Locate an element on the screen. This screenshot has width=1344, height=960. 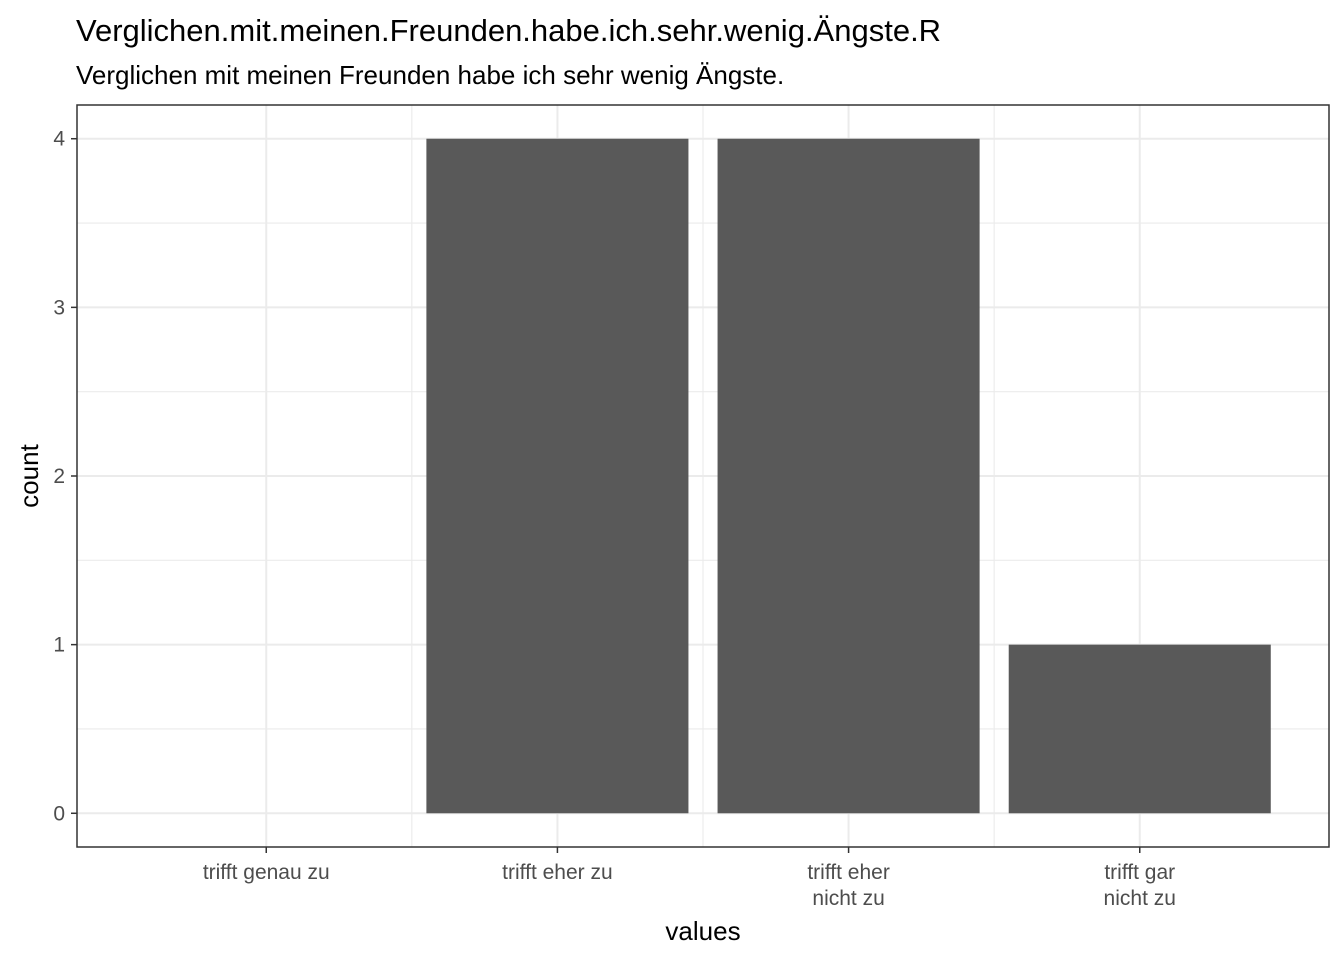
x-tick-label: trifft eher zu is located at coordinates (557, 872).